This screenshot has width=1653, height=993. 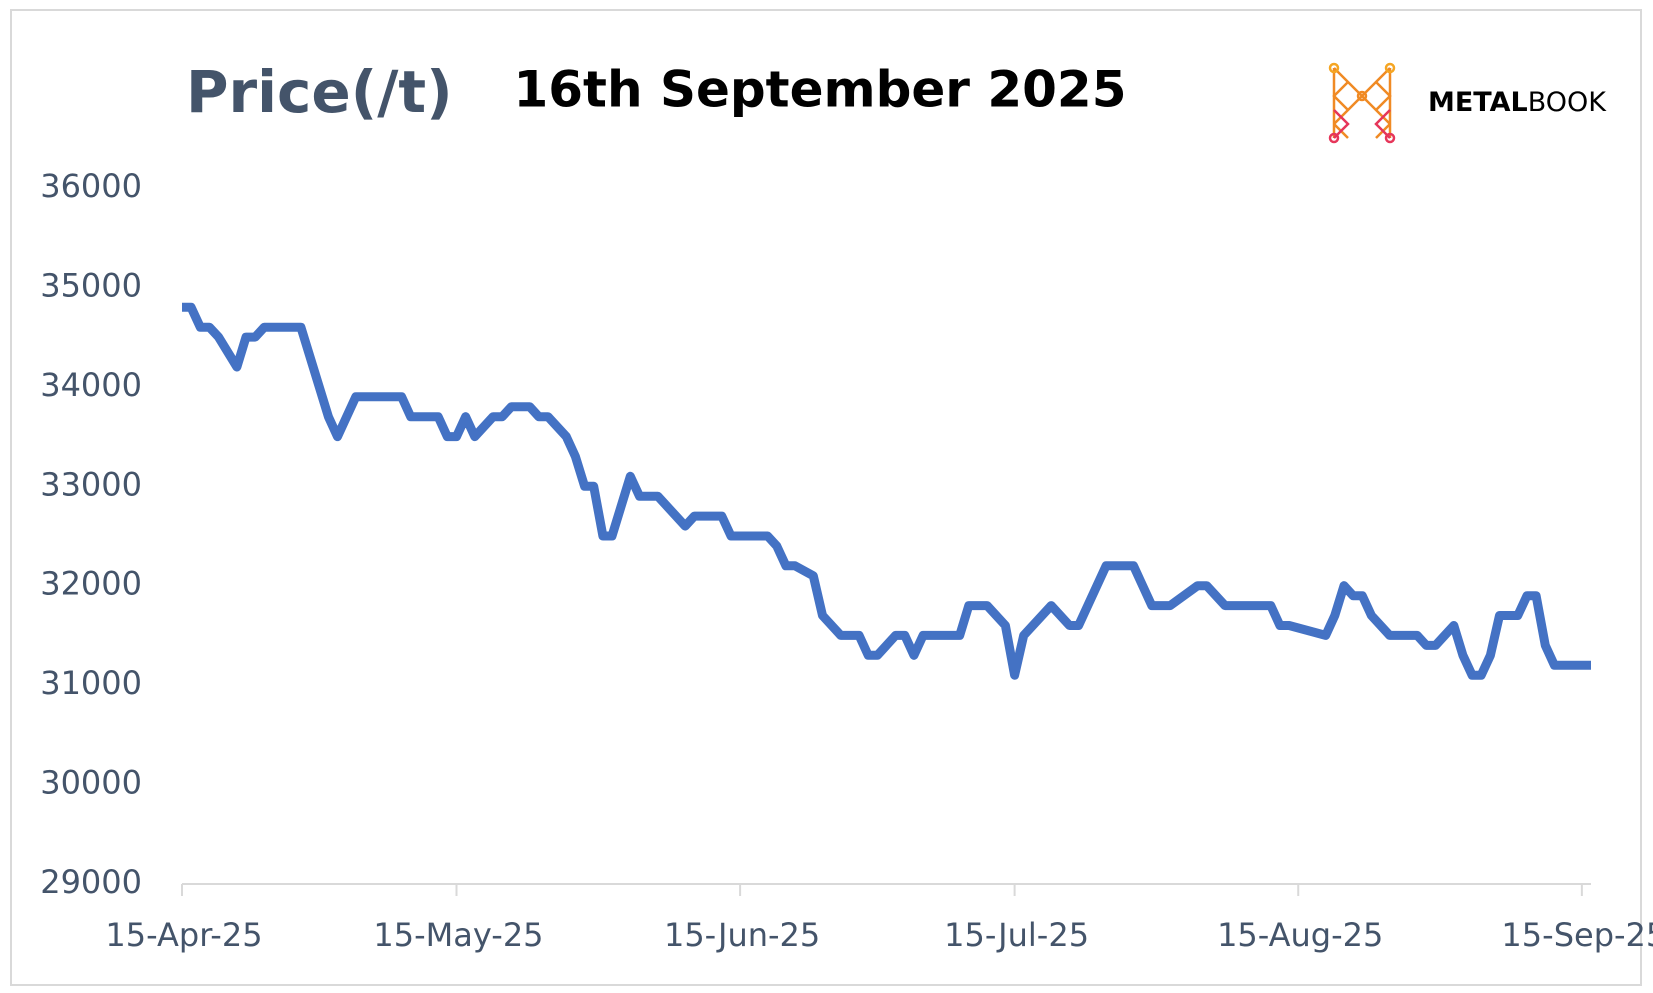 What do you see at coordinates (1300, 935) in the screenshot?
I see `x-tick-label: 15-Aug-25` at bounding box center [1300, 935].